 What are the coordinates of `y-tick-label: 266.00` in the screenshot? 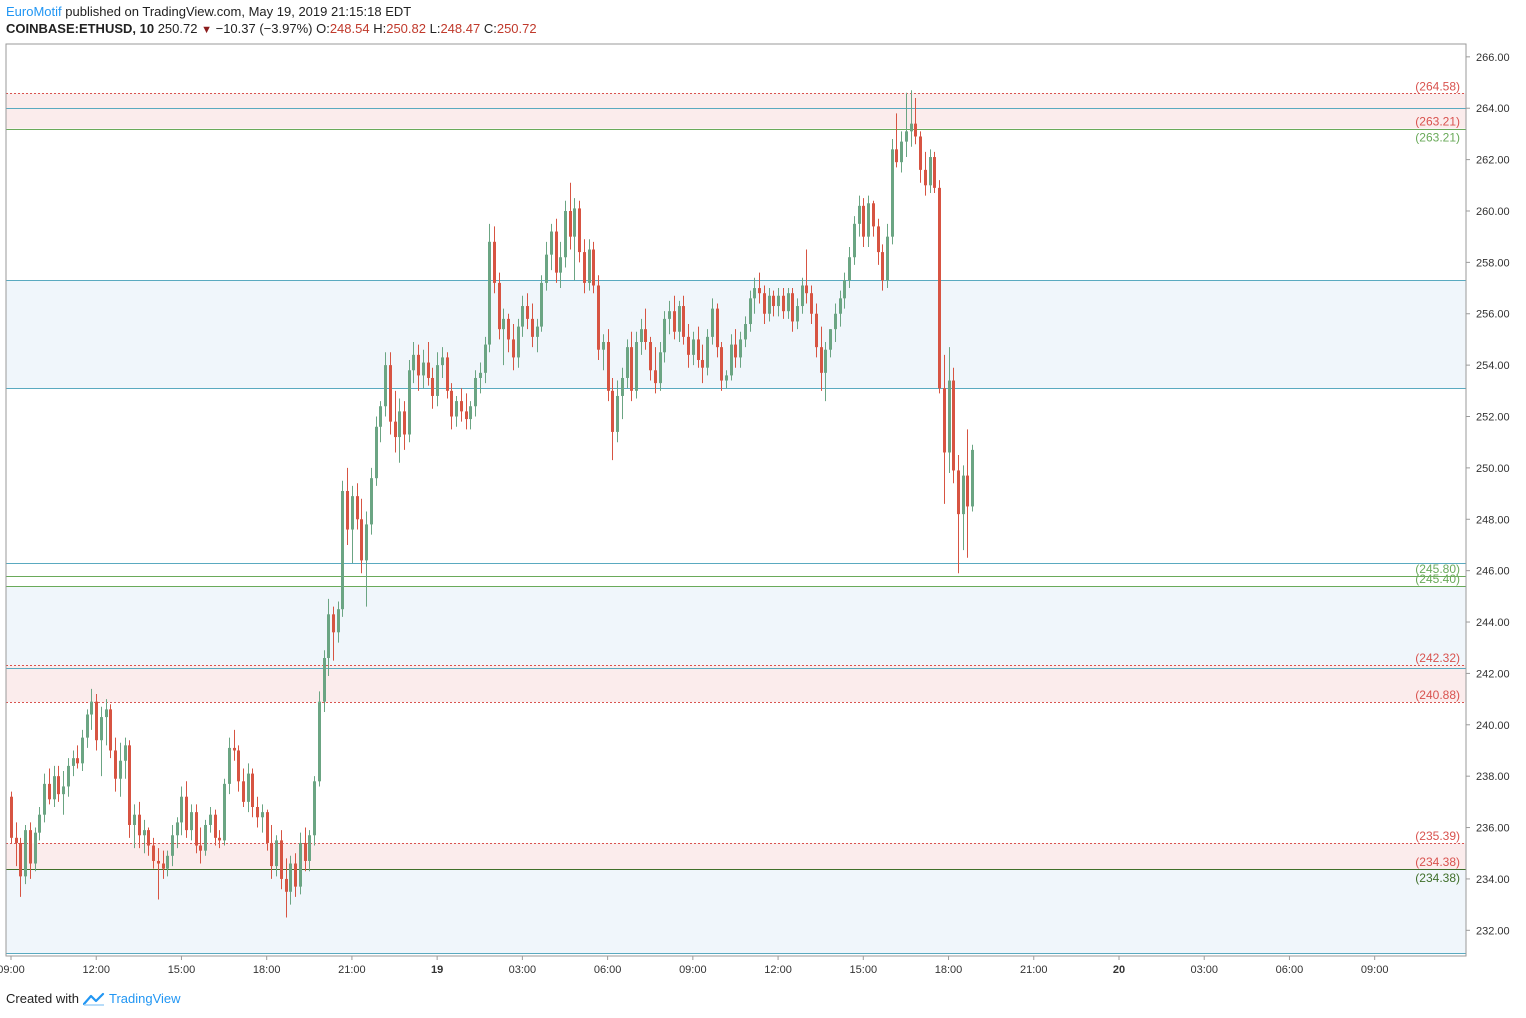 It's located at (1493, 58).